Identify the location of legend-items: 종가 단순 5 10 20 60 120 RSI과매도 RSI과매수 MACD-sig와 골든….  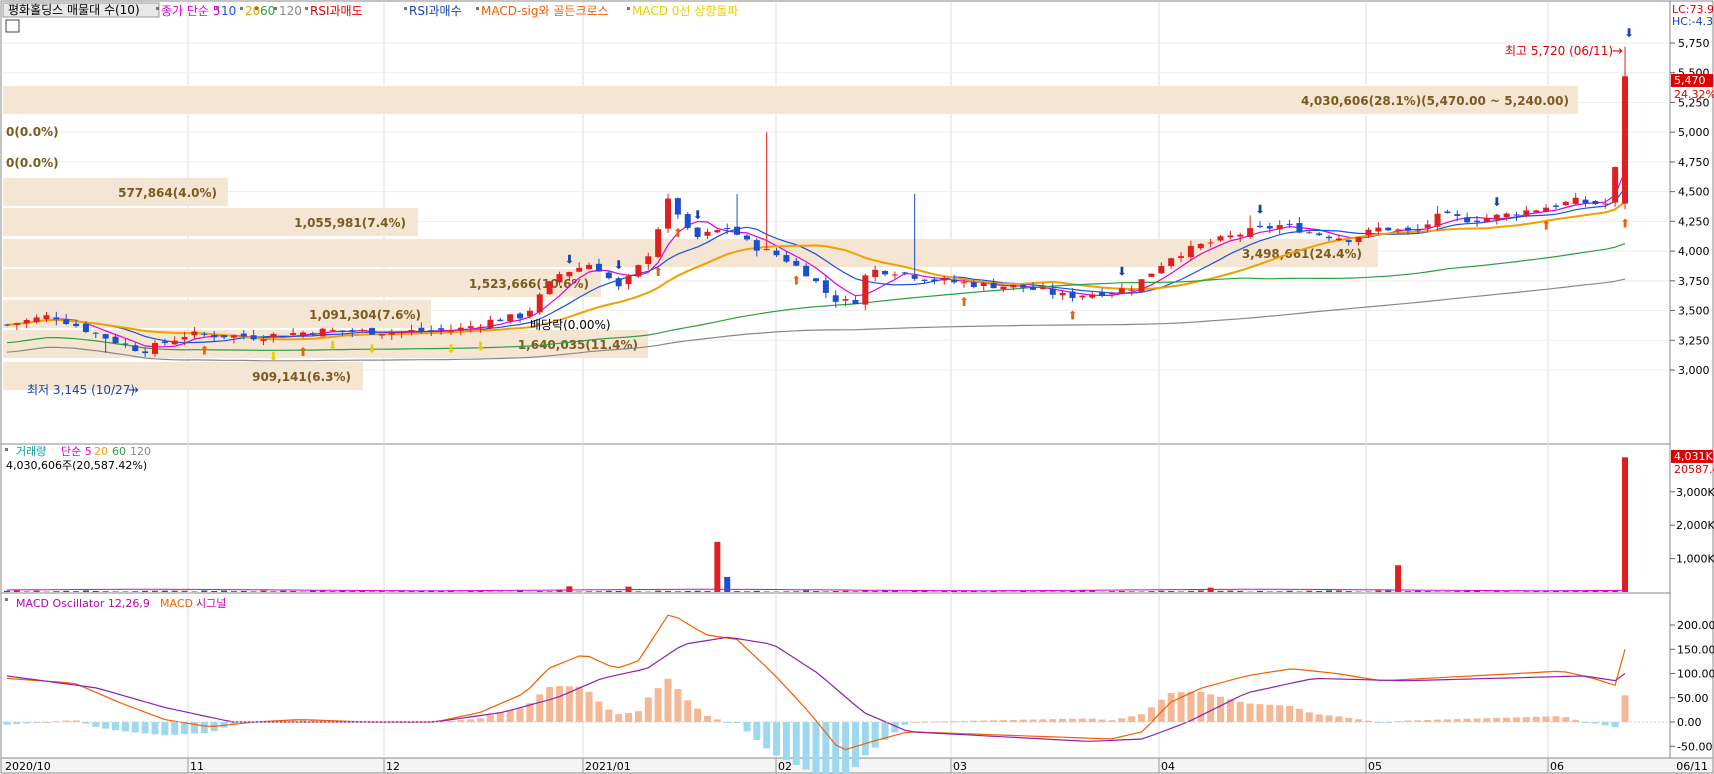
(447, 11).